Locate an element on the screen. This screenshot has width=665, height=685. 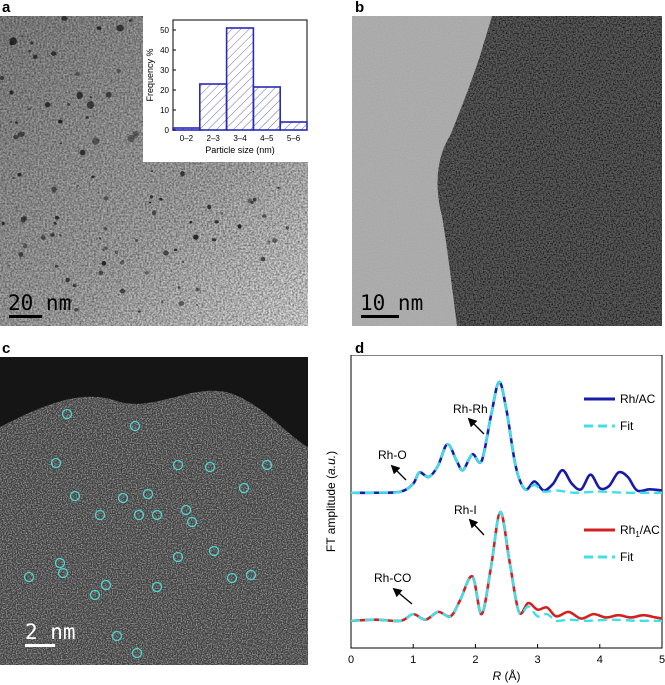
x-axis-label: R (Å) is located at coordinates (506, 675).